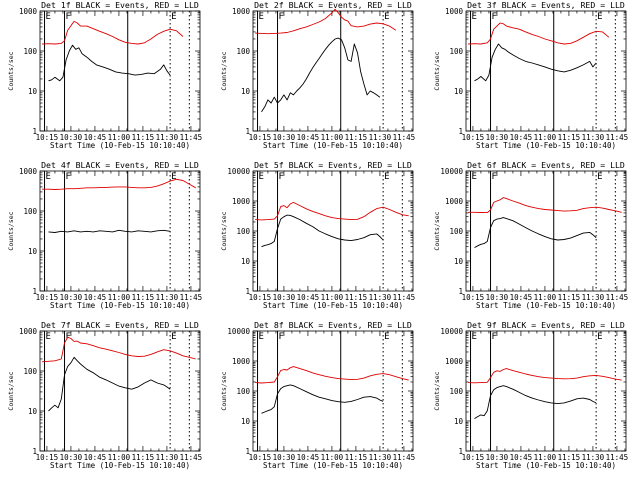  What do you see at coordinates (333, 5) in the screenshot?
I see `panel-title: Det 2f BLACK = Events, RED = LLD` at bounding box center [333, 5].